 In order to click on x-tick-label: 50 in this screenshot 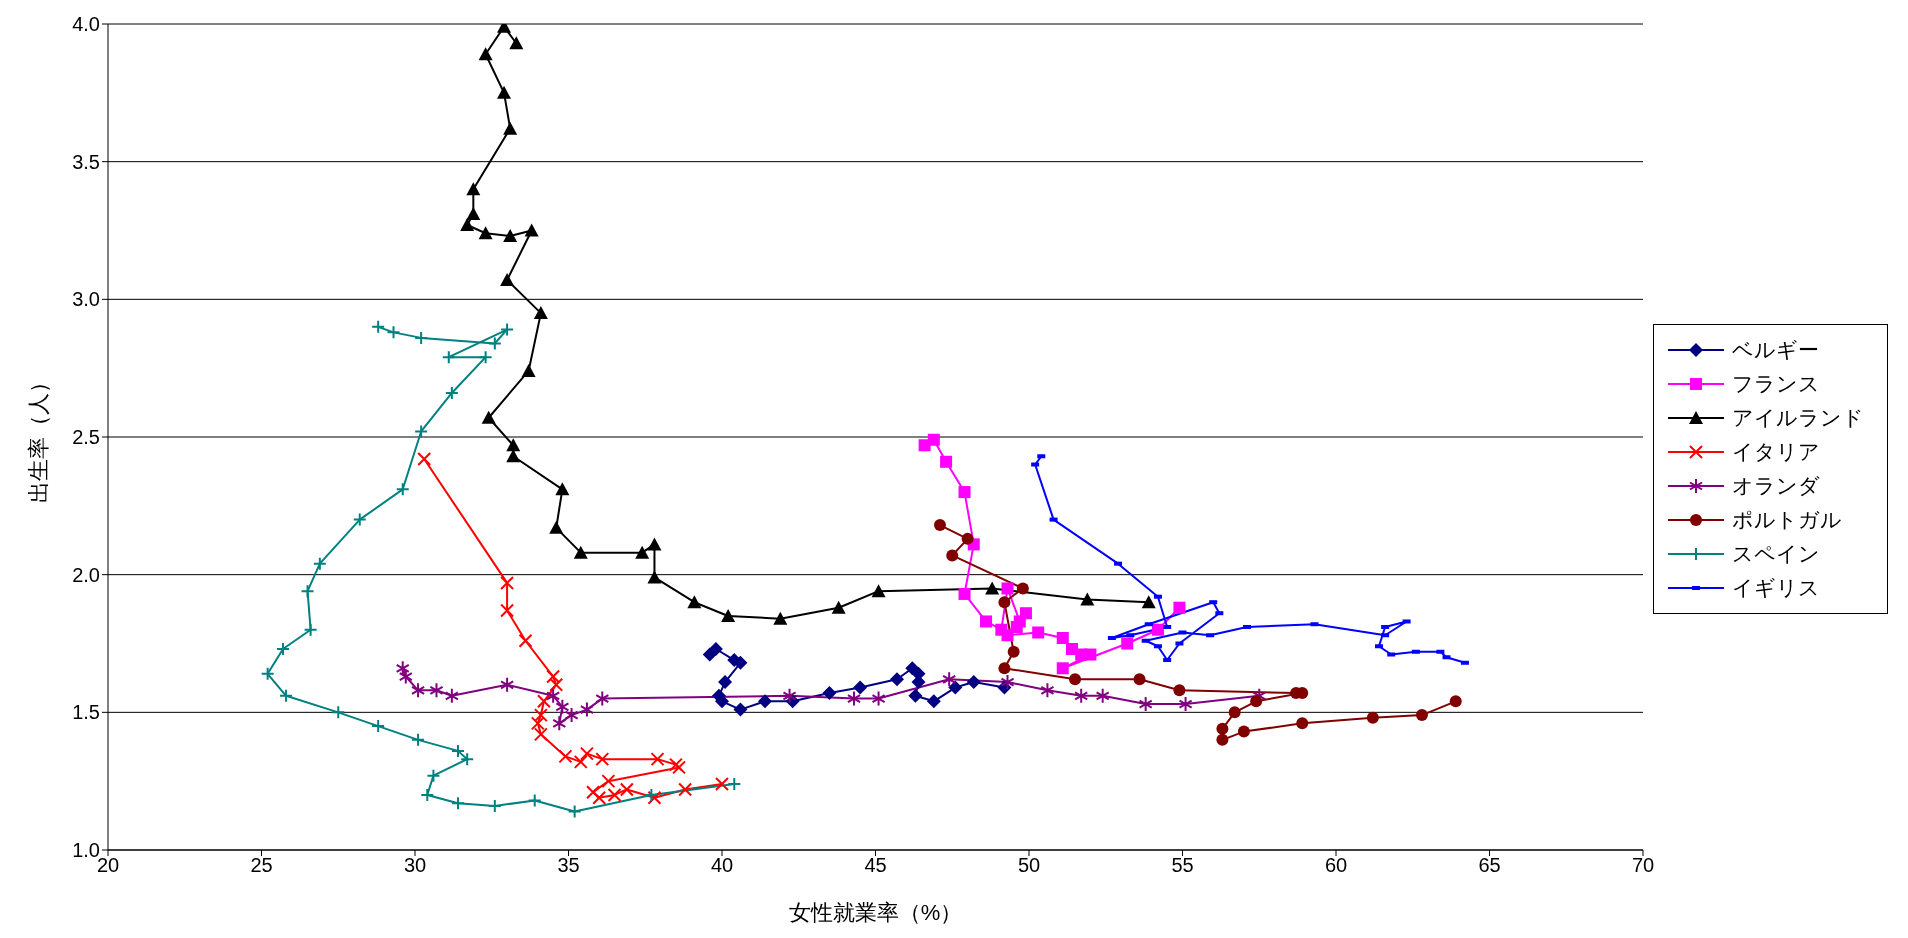, I will do `click(1029, 865)`.